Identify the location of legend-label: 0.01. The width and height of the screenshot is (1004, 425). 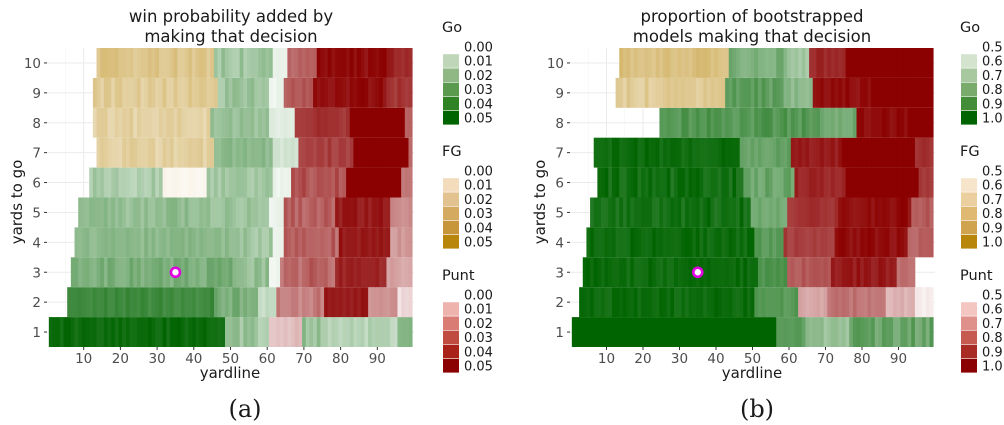
(478, 186).